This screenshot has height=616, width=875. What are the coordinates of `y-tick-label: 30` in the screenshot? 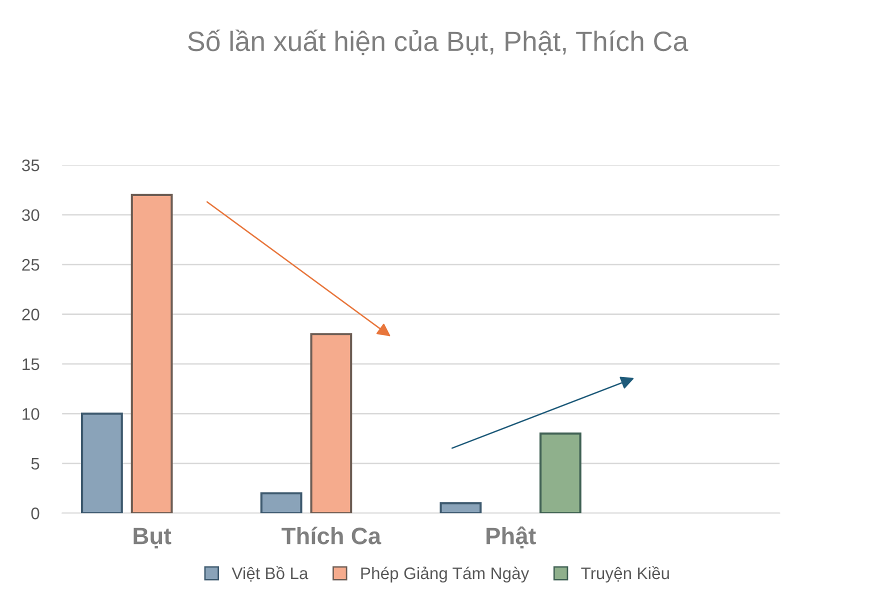 It's located at (31, 215).